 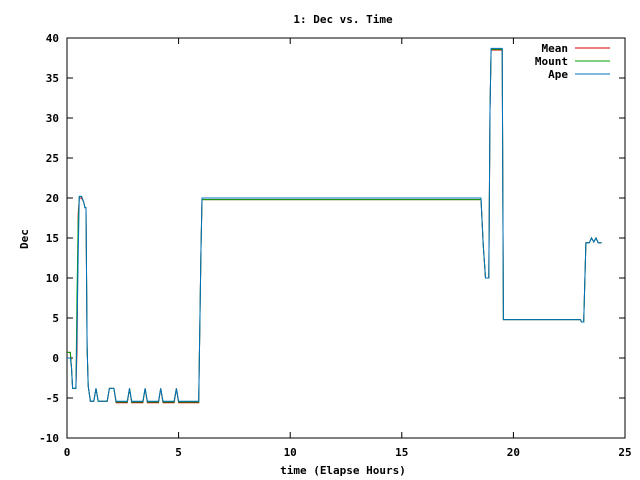 I want to click on y-tick-label: 40, so click(x=52, y=38).